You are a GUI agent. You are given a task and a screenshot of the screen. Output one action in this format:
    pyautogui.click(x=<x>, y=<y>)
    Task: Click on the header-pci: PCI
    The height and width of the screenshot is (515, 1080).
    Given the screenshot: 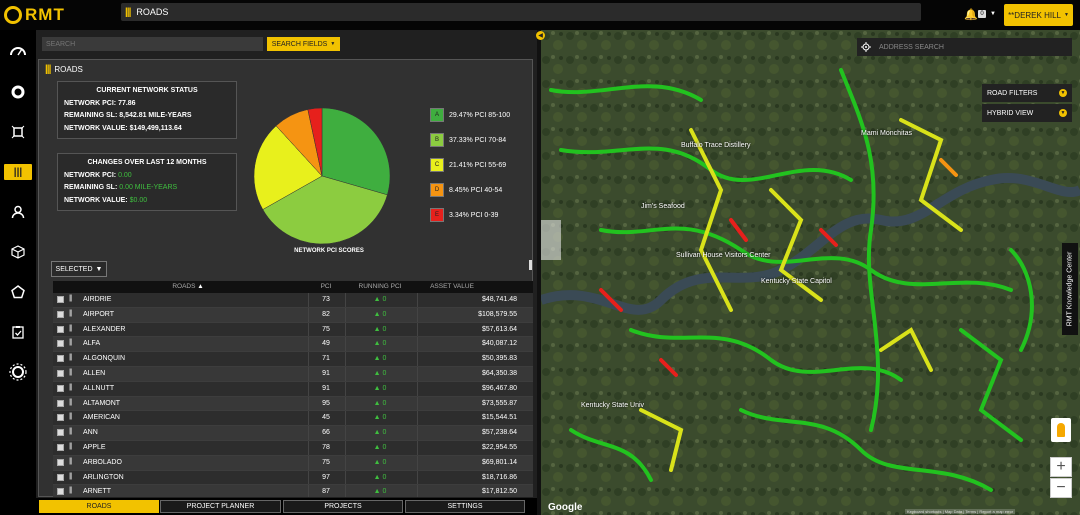 What is the action you would take?
    pyautogui.click(x=326, y=286)
    